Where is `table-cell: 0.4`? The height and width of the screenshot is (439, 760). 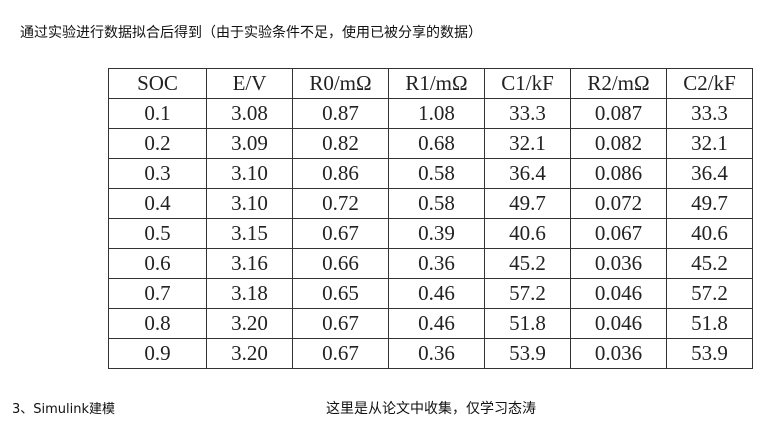
table-cell: 0.4 is located at coordinates (157, 203).